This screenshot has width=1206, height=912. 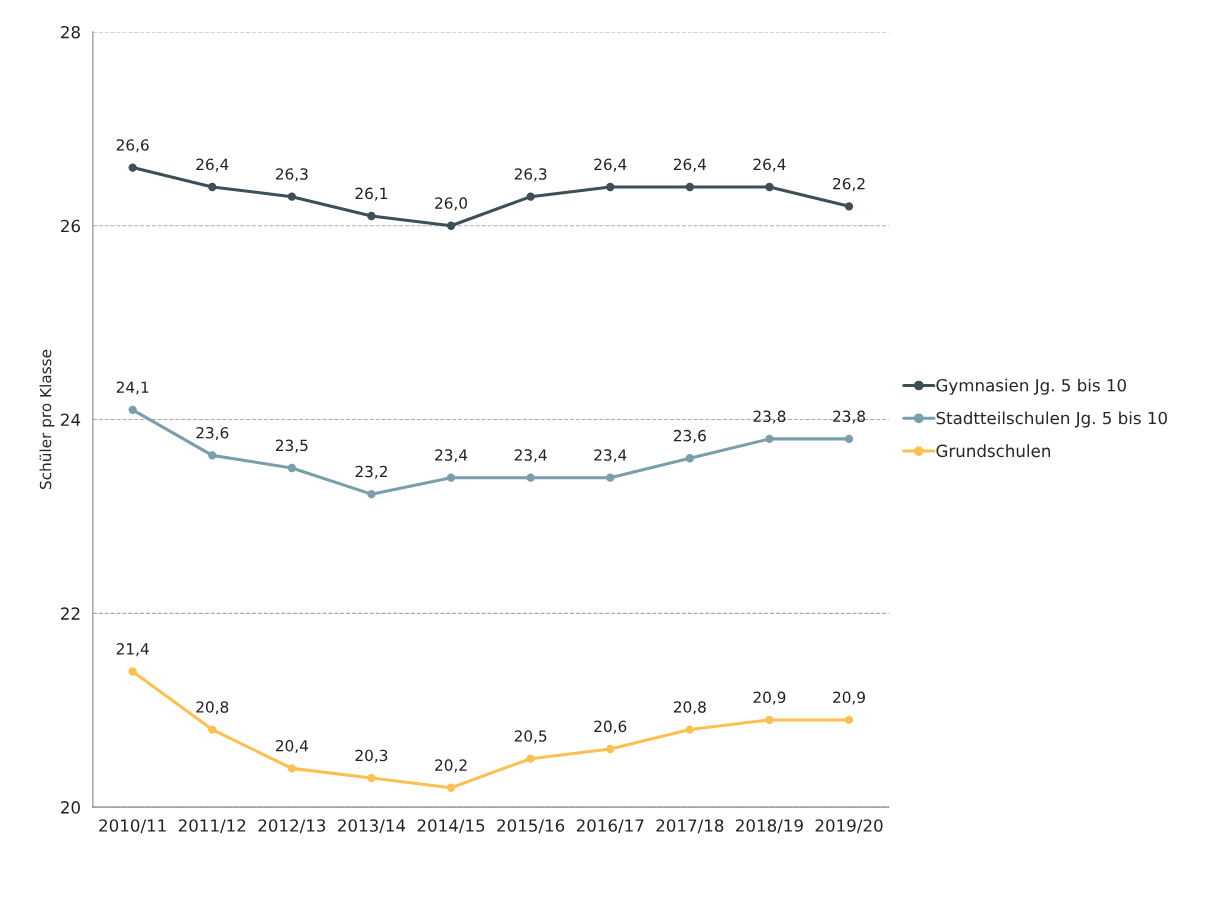 I want to click on data-label: 26,1, so click(x=371, y=194).